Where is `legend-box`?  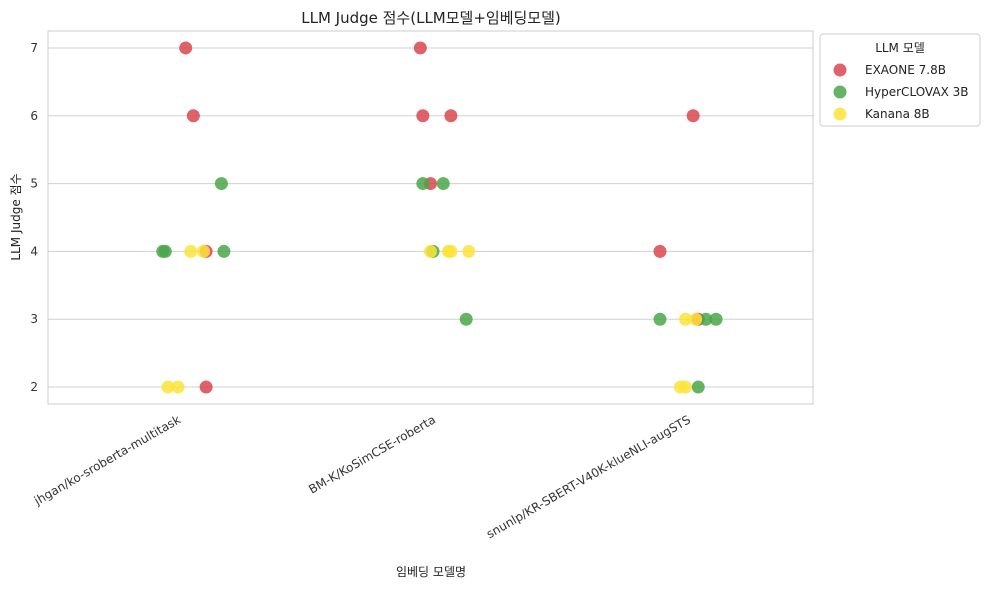 legend-box is located at coordinates (900, 80).